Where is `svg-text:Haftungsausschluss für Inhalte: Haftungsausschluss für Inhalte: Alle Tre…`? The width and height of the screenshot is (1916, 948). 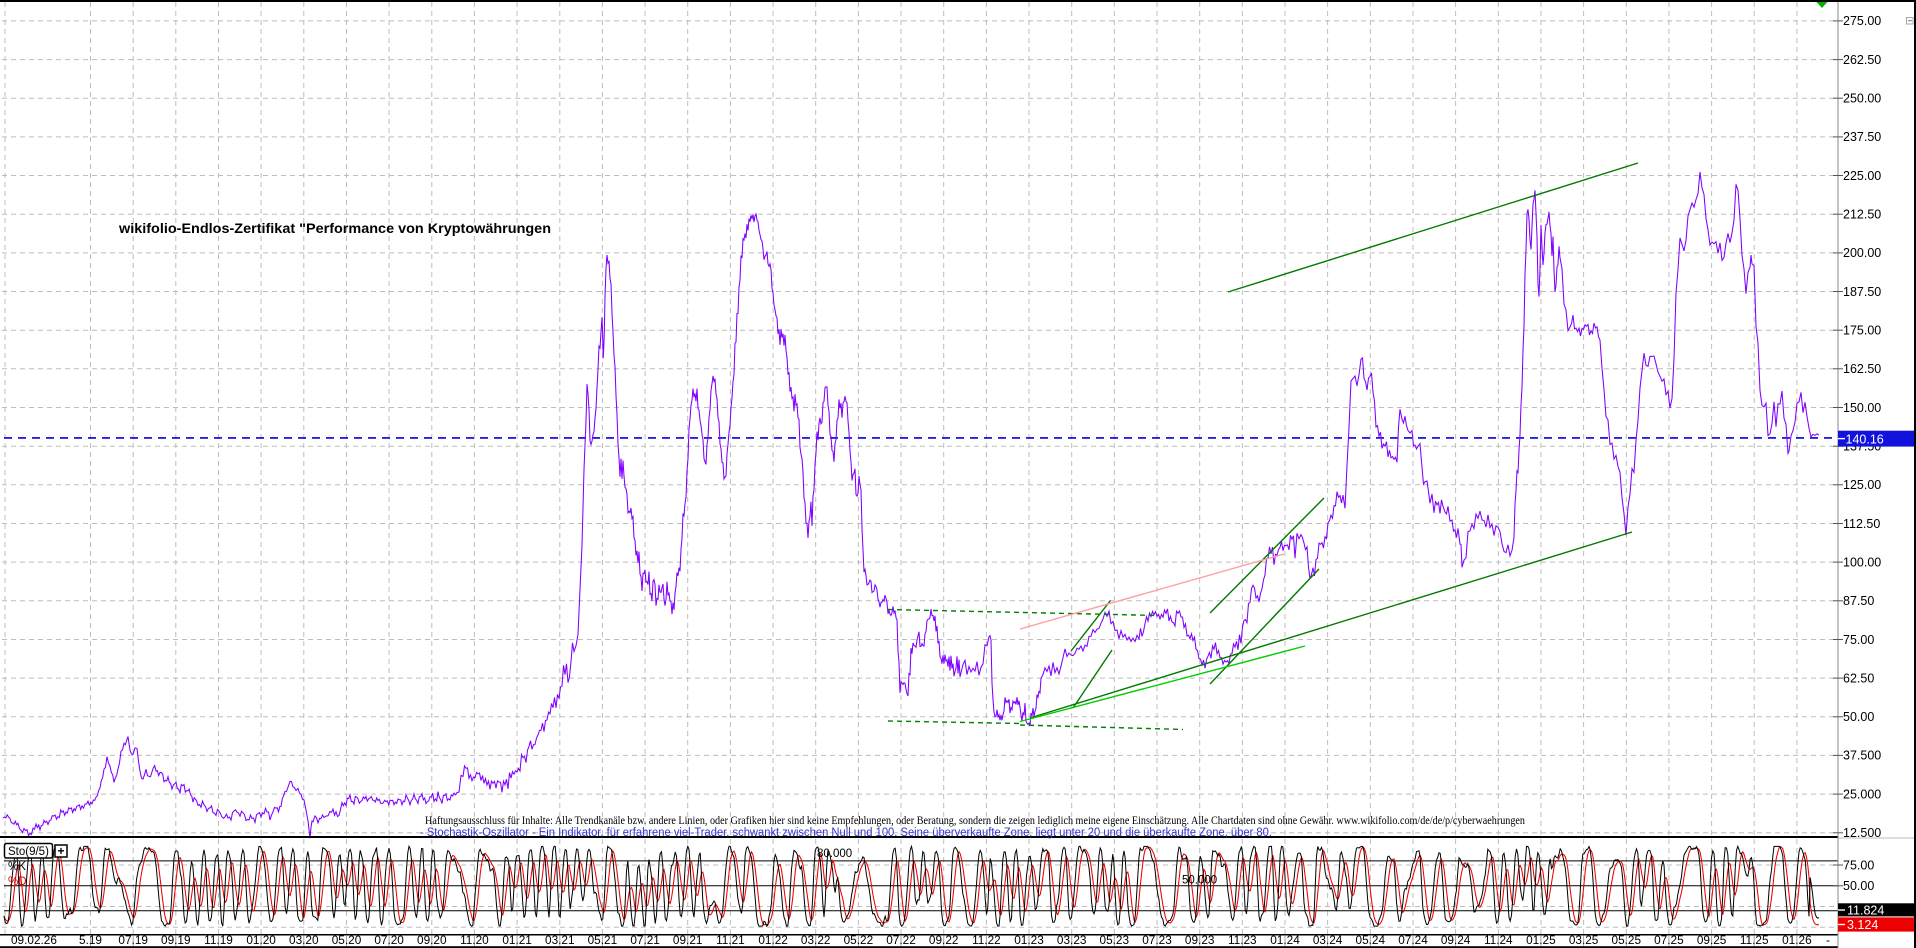 svg-text:Haftungsausschluss für Inhalte: Haftungsausschluss für Inhalte: Alle Tre… is located at coordinates (975, 821).